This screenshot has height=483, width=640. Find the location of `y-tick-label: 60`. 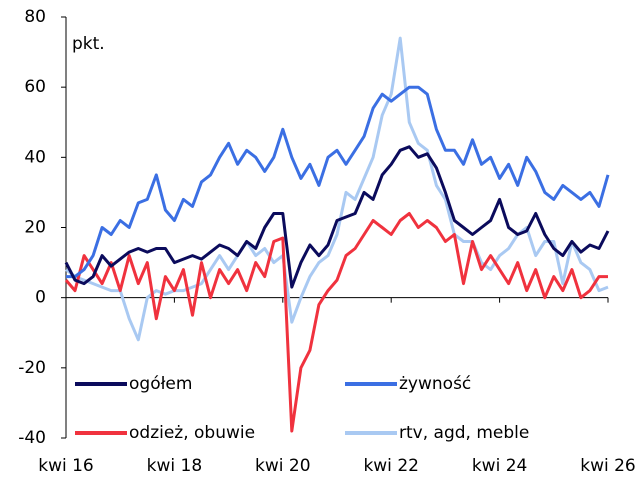

y-tick-label: 60 is located at coordinates (35, 87).